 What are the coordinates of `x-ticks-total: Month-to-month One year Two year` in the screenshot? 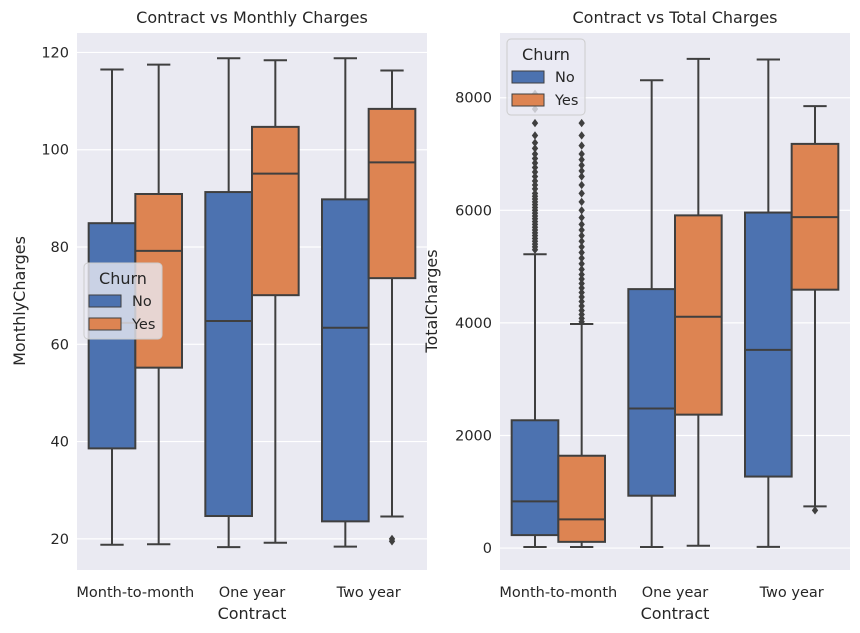 It's located at (661, 593).